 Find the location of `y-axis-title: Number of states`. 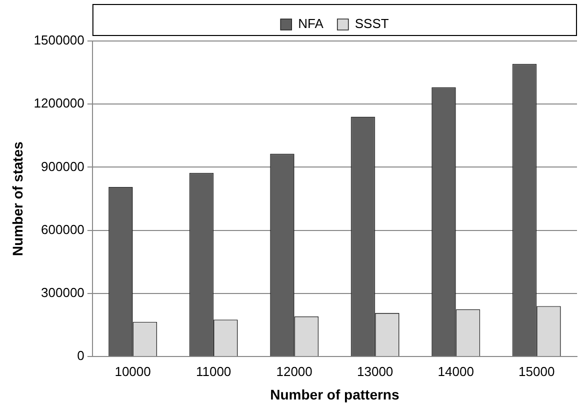

y-axis-title: Number of states is located at coordinates (17, 198).